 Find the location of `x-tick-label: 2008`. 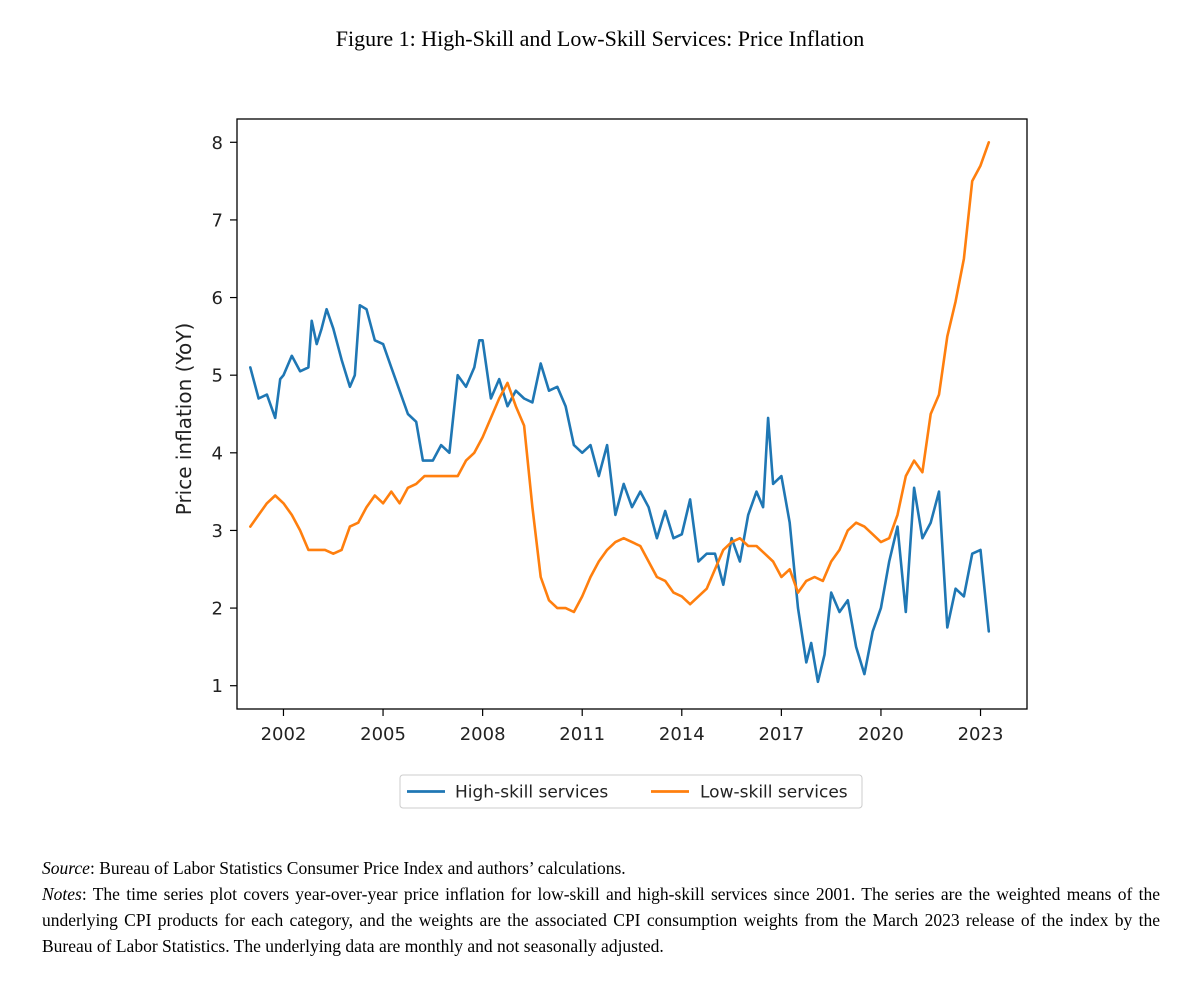

x-tick-label: 2008 is located at coordinates (483, 734).